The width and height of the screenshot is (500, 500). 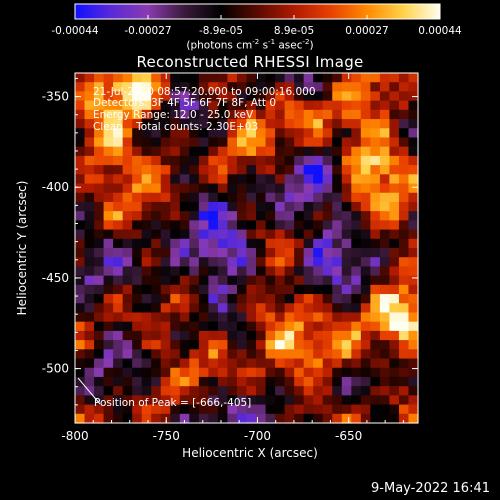 What do you see at coordinates (55, 187) in the screenshot?
I see `y-tick-label: -400` at bounding box center [55, 187].